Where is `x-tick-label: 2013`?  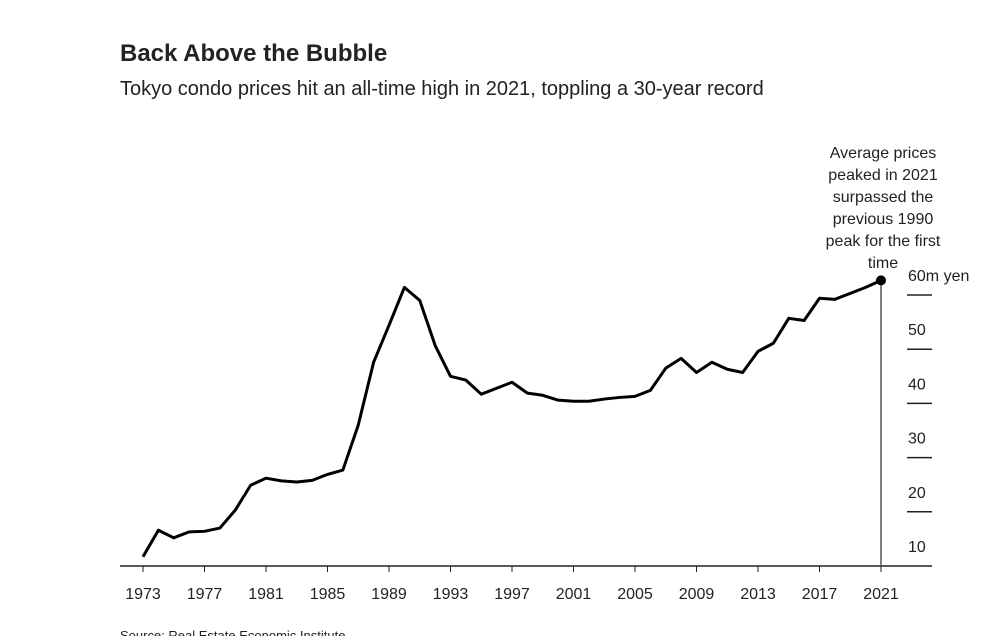 x-tick-label: 2013 is located at coordinates (758, 594).